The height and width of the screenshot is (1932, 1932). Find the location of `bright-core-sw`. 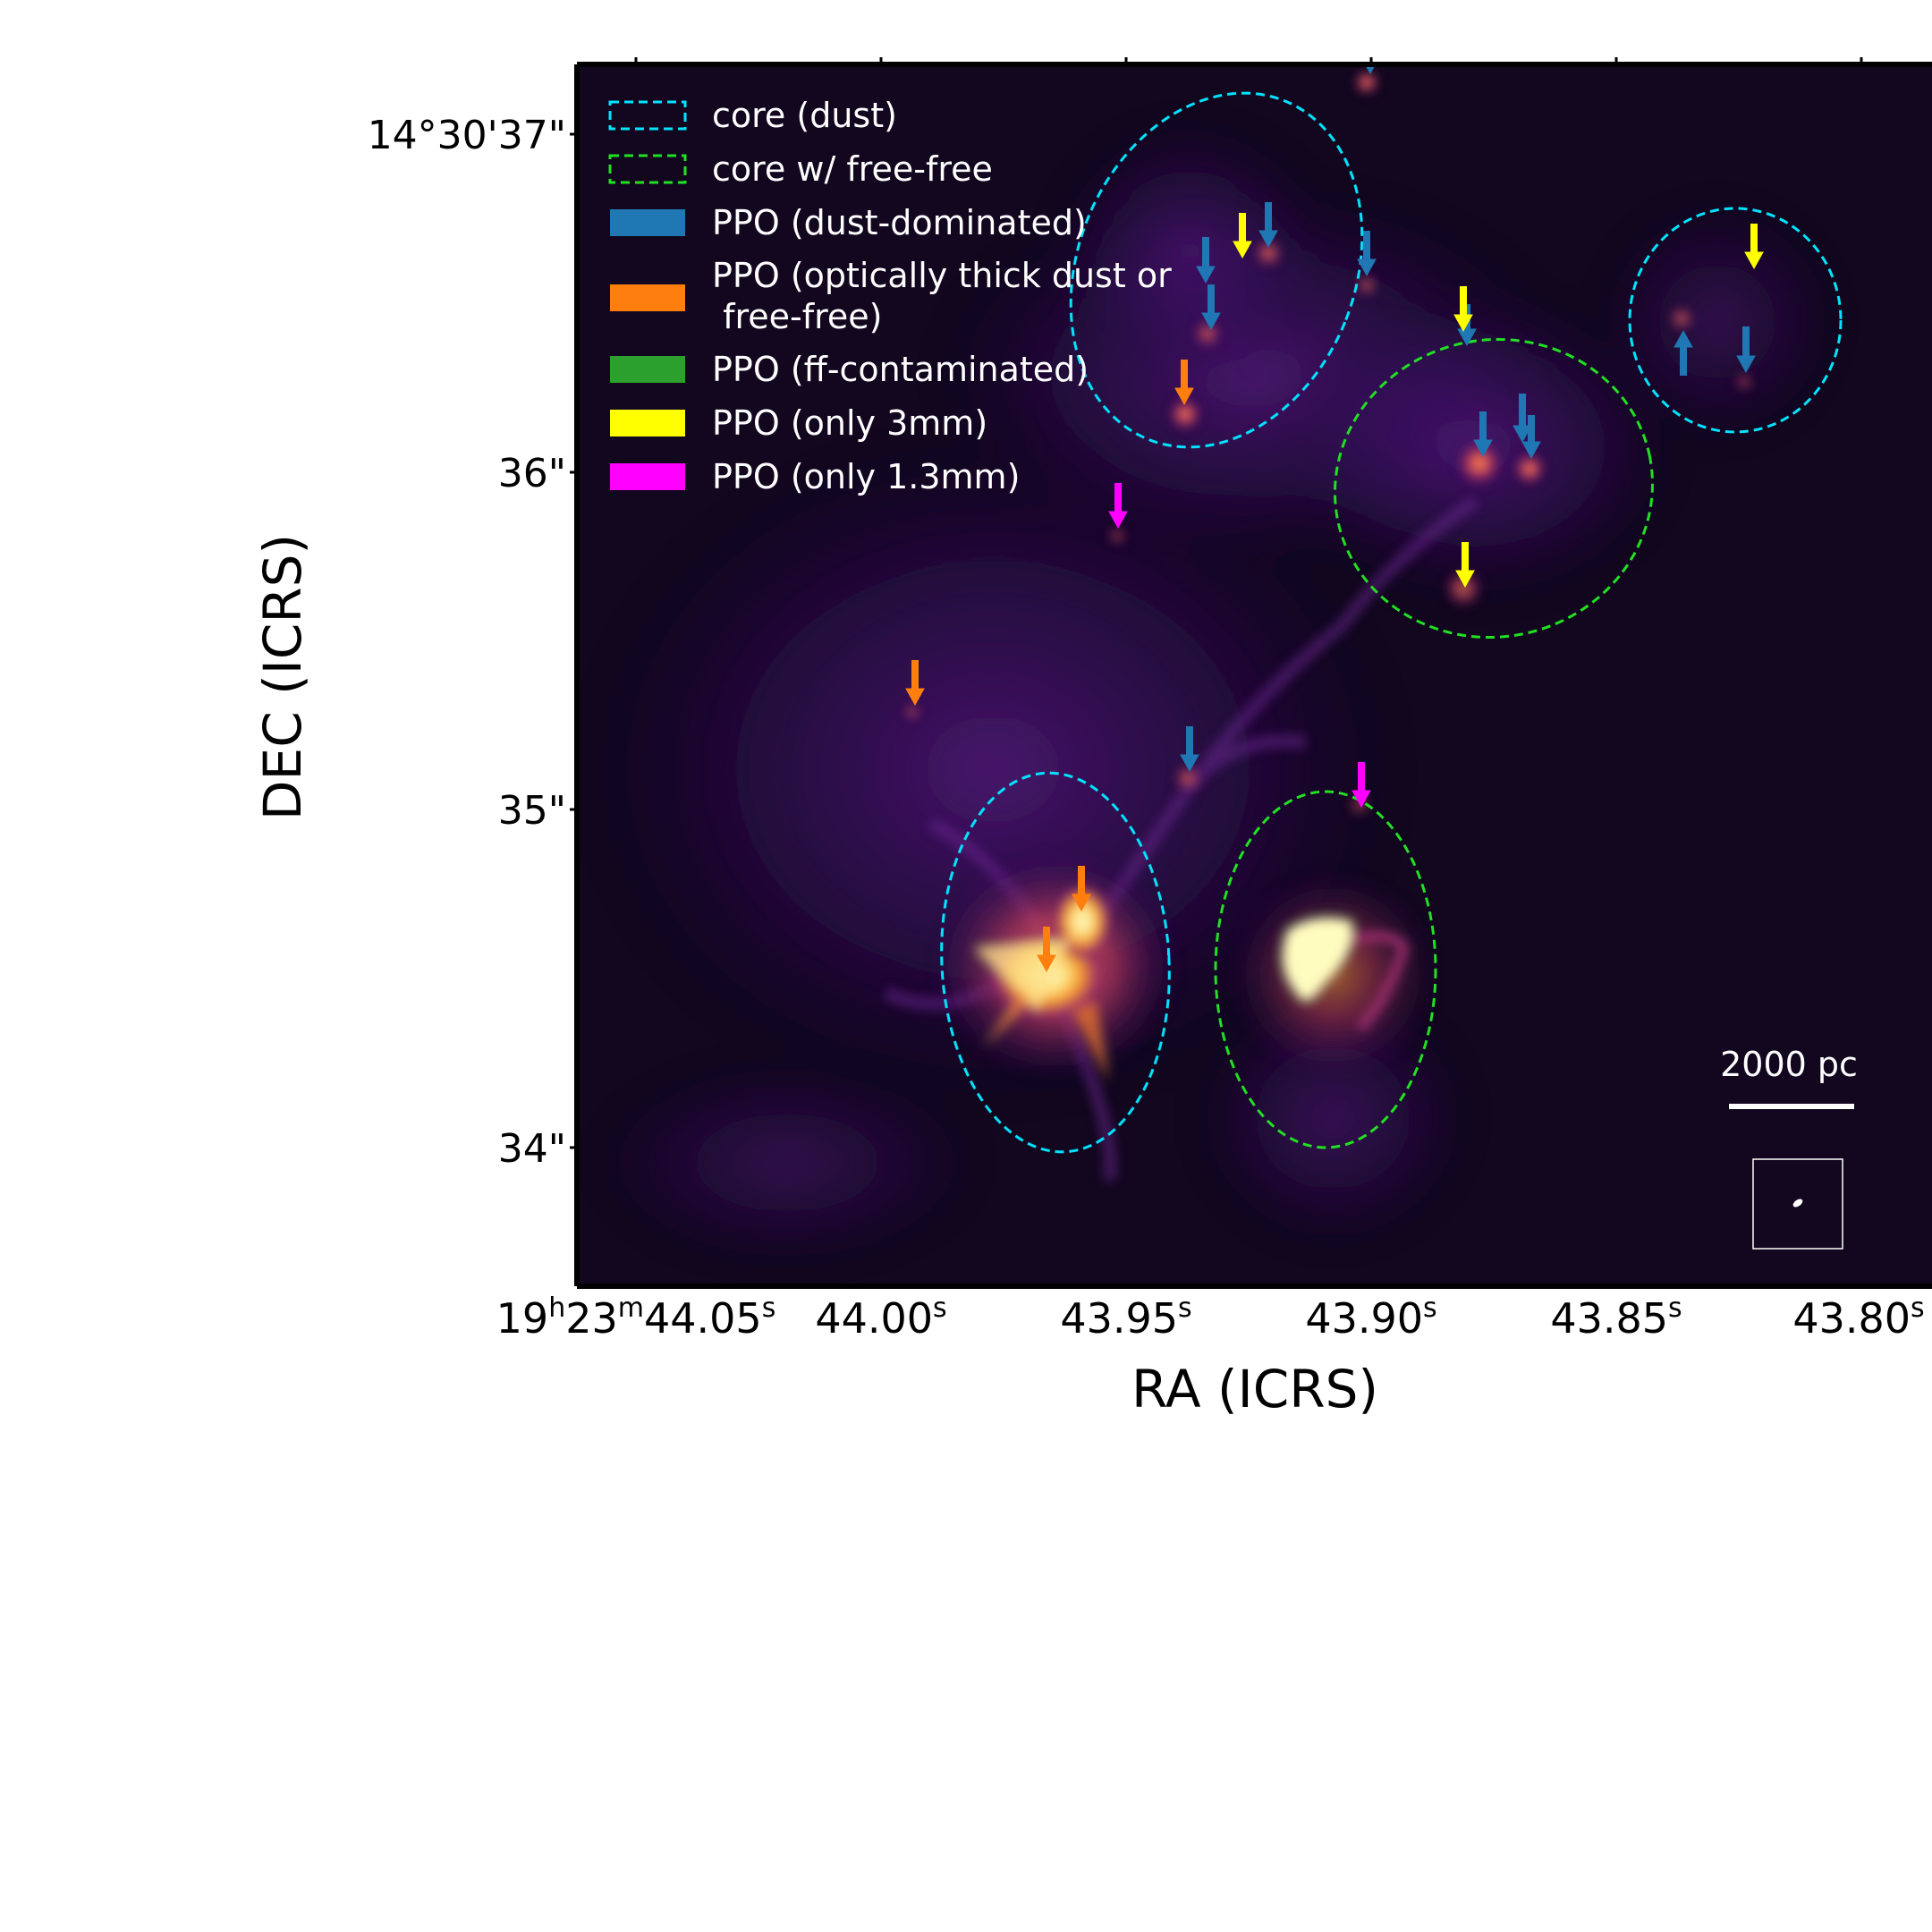

bright-core-sw is located at coordinates (1055, 966).